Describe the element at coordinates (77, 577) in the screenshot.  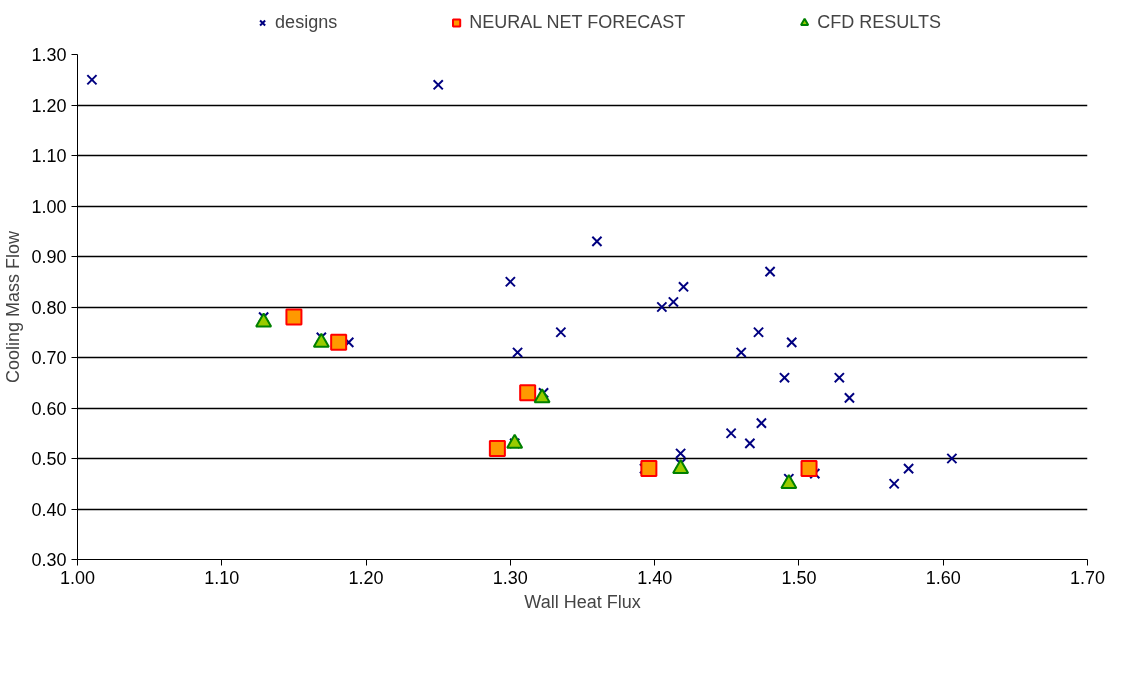
I see `x-tick-label: 1.00` at that location.